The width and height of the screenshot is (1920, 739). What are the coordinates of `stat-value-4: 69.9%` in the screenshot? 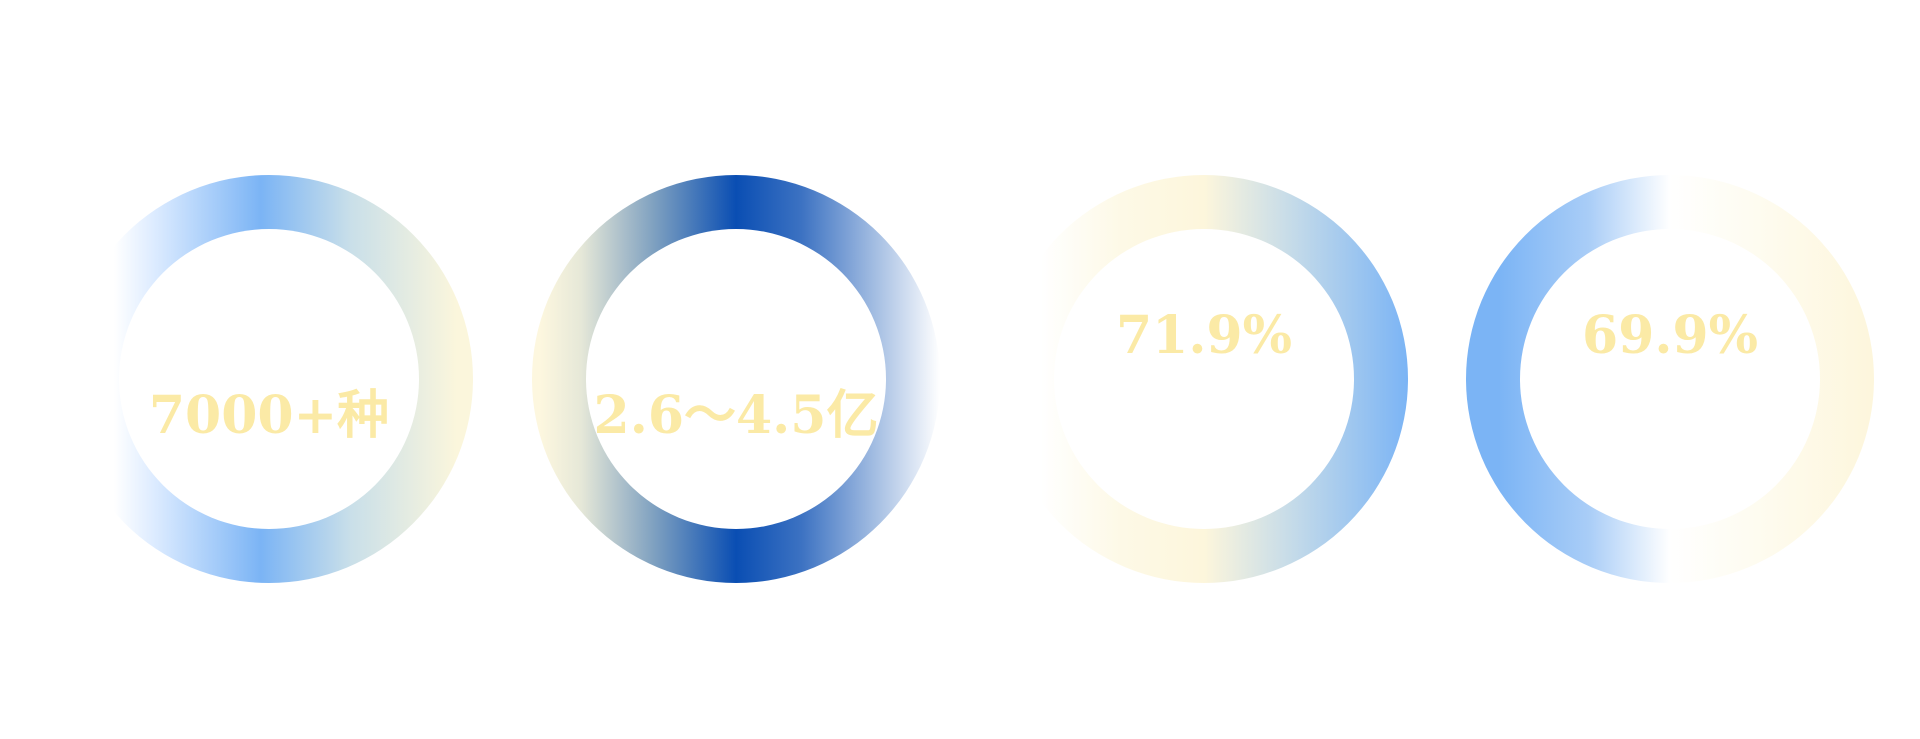 It's located at (1670, 335).